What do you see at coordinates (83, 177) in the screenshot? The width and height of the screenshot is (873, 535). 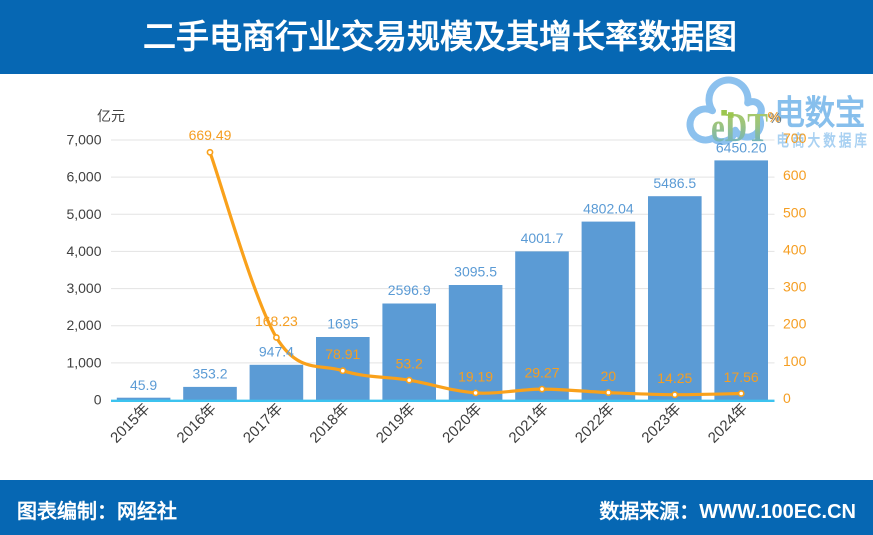 I see `svg-text: 6,000` at bounding box center [83, 177].